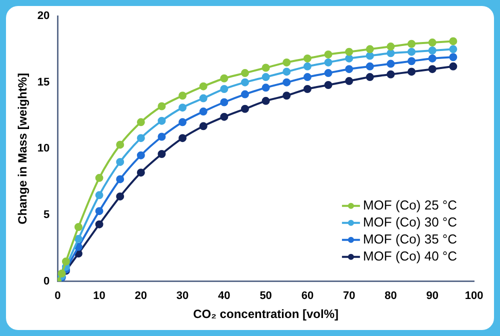 This screenshot has width=500, height=336. I want to click on legend-label: MOF (Co) 35 °C, so click(410, 238).